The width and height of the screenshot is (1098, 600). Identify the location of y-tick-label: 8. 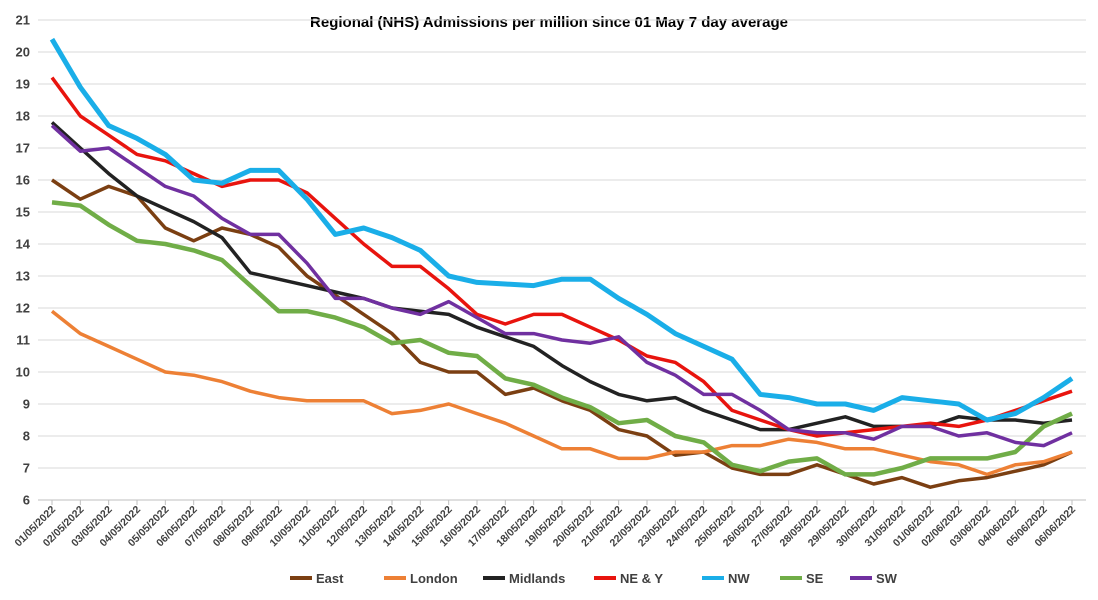
(26, 436).